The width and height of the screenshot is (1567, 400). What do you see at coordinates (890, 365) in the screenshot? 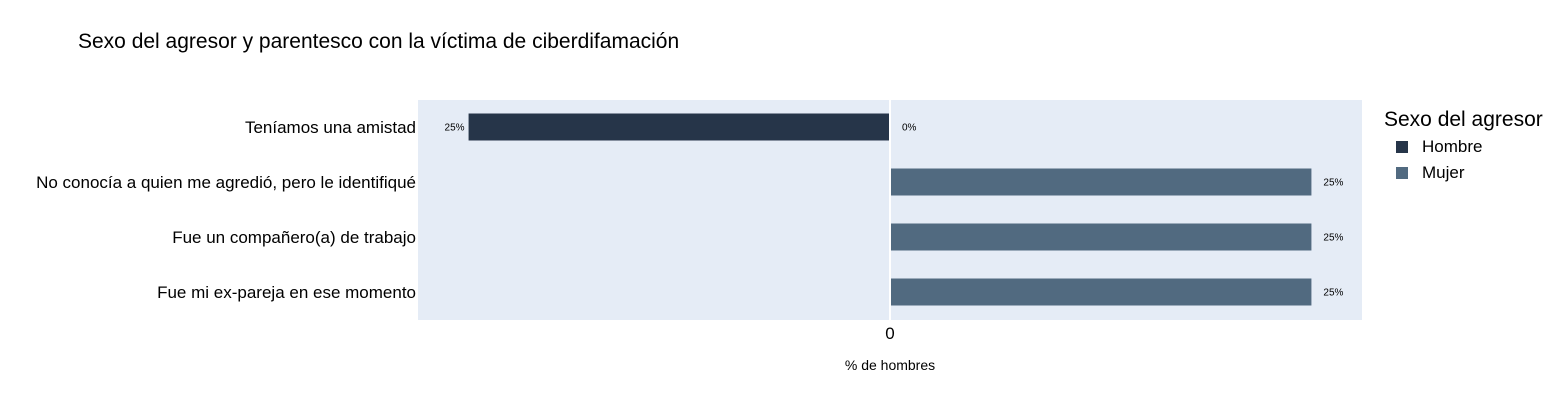
I see `x-axis-label: % de hombres` at bounding box center [890, 365].